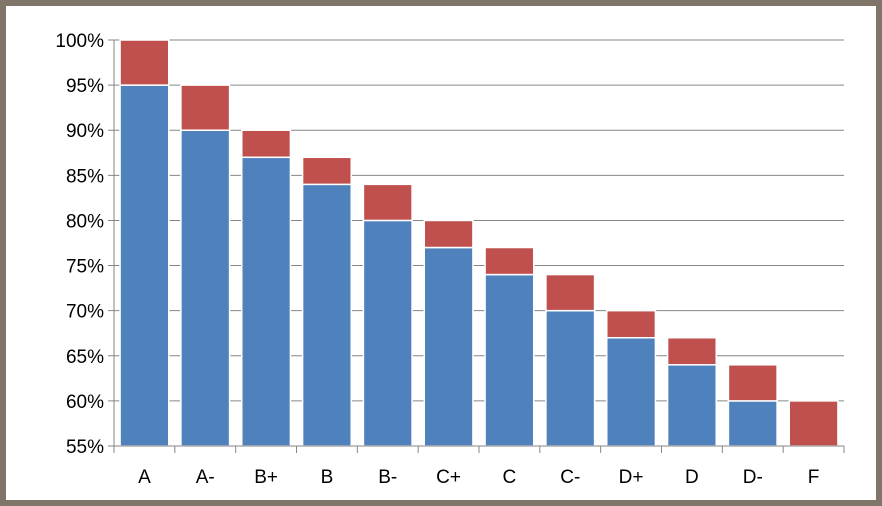  What do you see at coordinates (79, 41) in the screenshot?
I see `y-tick-label: 100%` at bounding box center [79, 41].